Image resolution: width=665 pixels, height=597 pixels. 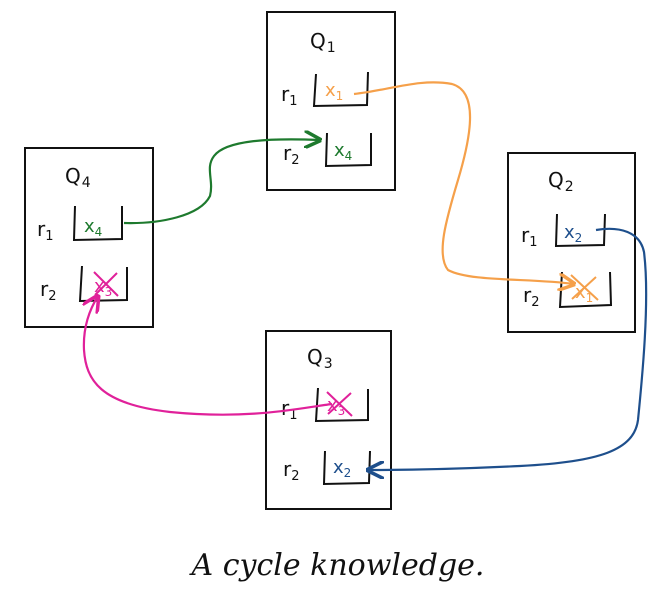 What do you see at coordinates (208, 356) in the screenshot?
I see `arrow-x3-q3-to-q4` at bounding box center [208, 356].